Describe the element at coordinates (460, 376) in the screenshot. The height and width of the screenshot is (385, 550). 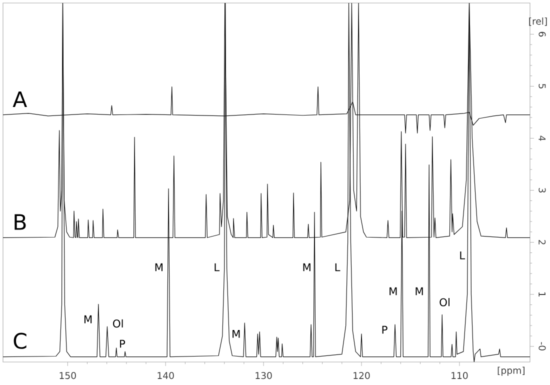
I see `x-tick-label: 110` at that location.